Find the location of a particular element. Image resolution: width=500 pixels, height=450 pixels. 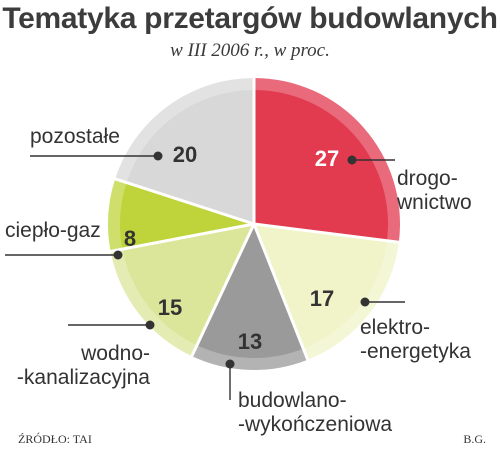

value-label-pozostale: 20 is located at coordinates (185, 154).